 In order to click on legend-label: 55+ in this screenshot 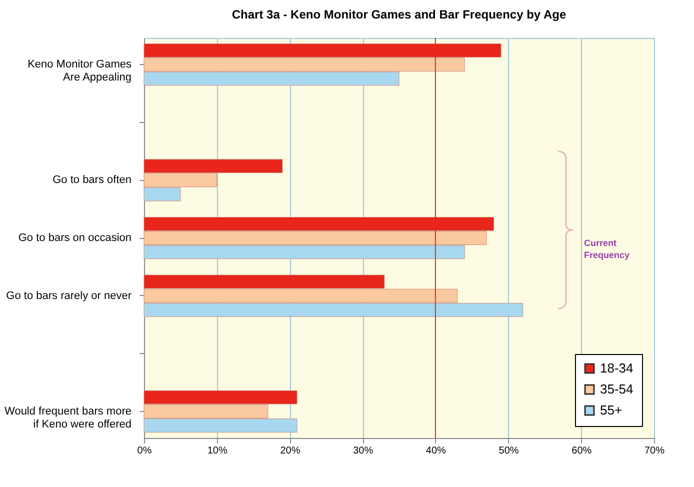, I will do `click(611, 410)`.